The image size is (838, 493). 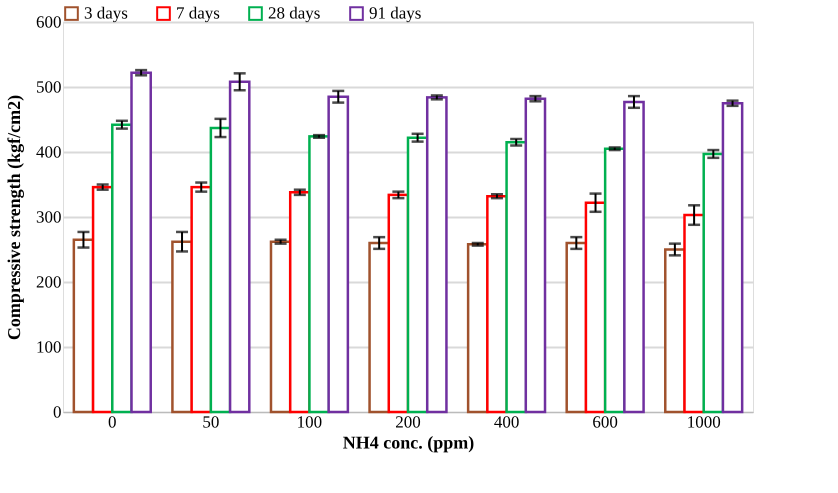 What do you see at coordinates (309, 422) in the screenshot?
I see `x-tick-label: 100` at bounding box center [309, 422].